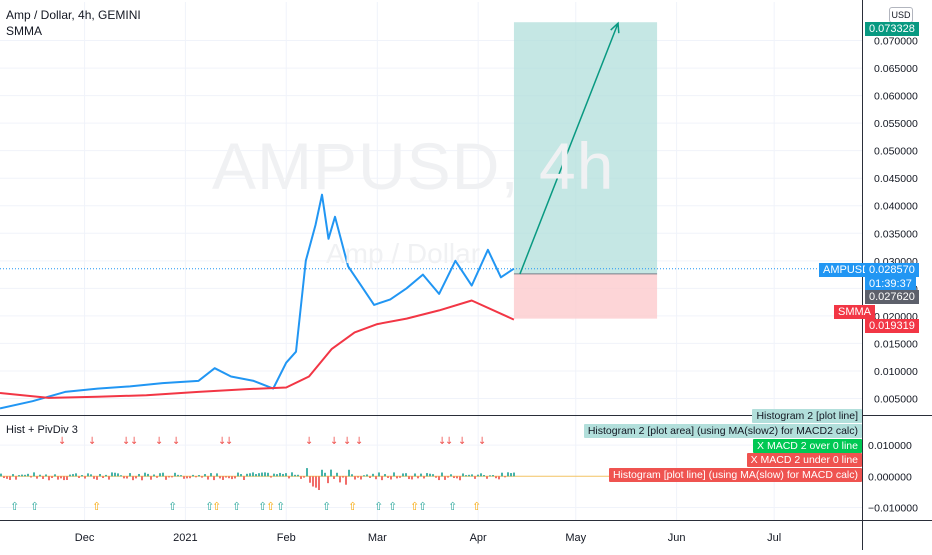 The image size is (932, 555). Describe the element at coordinates (413, 166) in the screenshot. I see `symbol-watermark: AMPUSD, 4h` at that location.